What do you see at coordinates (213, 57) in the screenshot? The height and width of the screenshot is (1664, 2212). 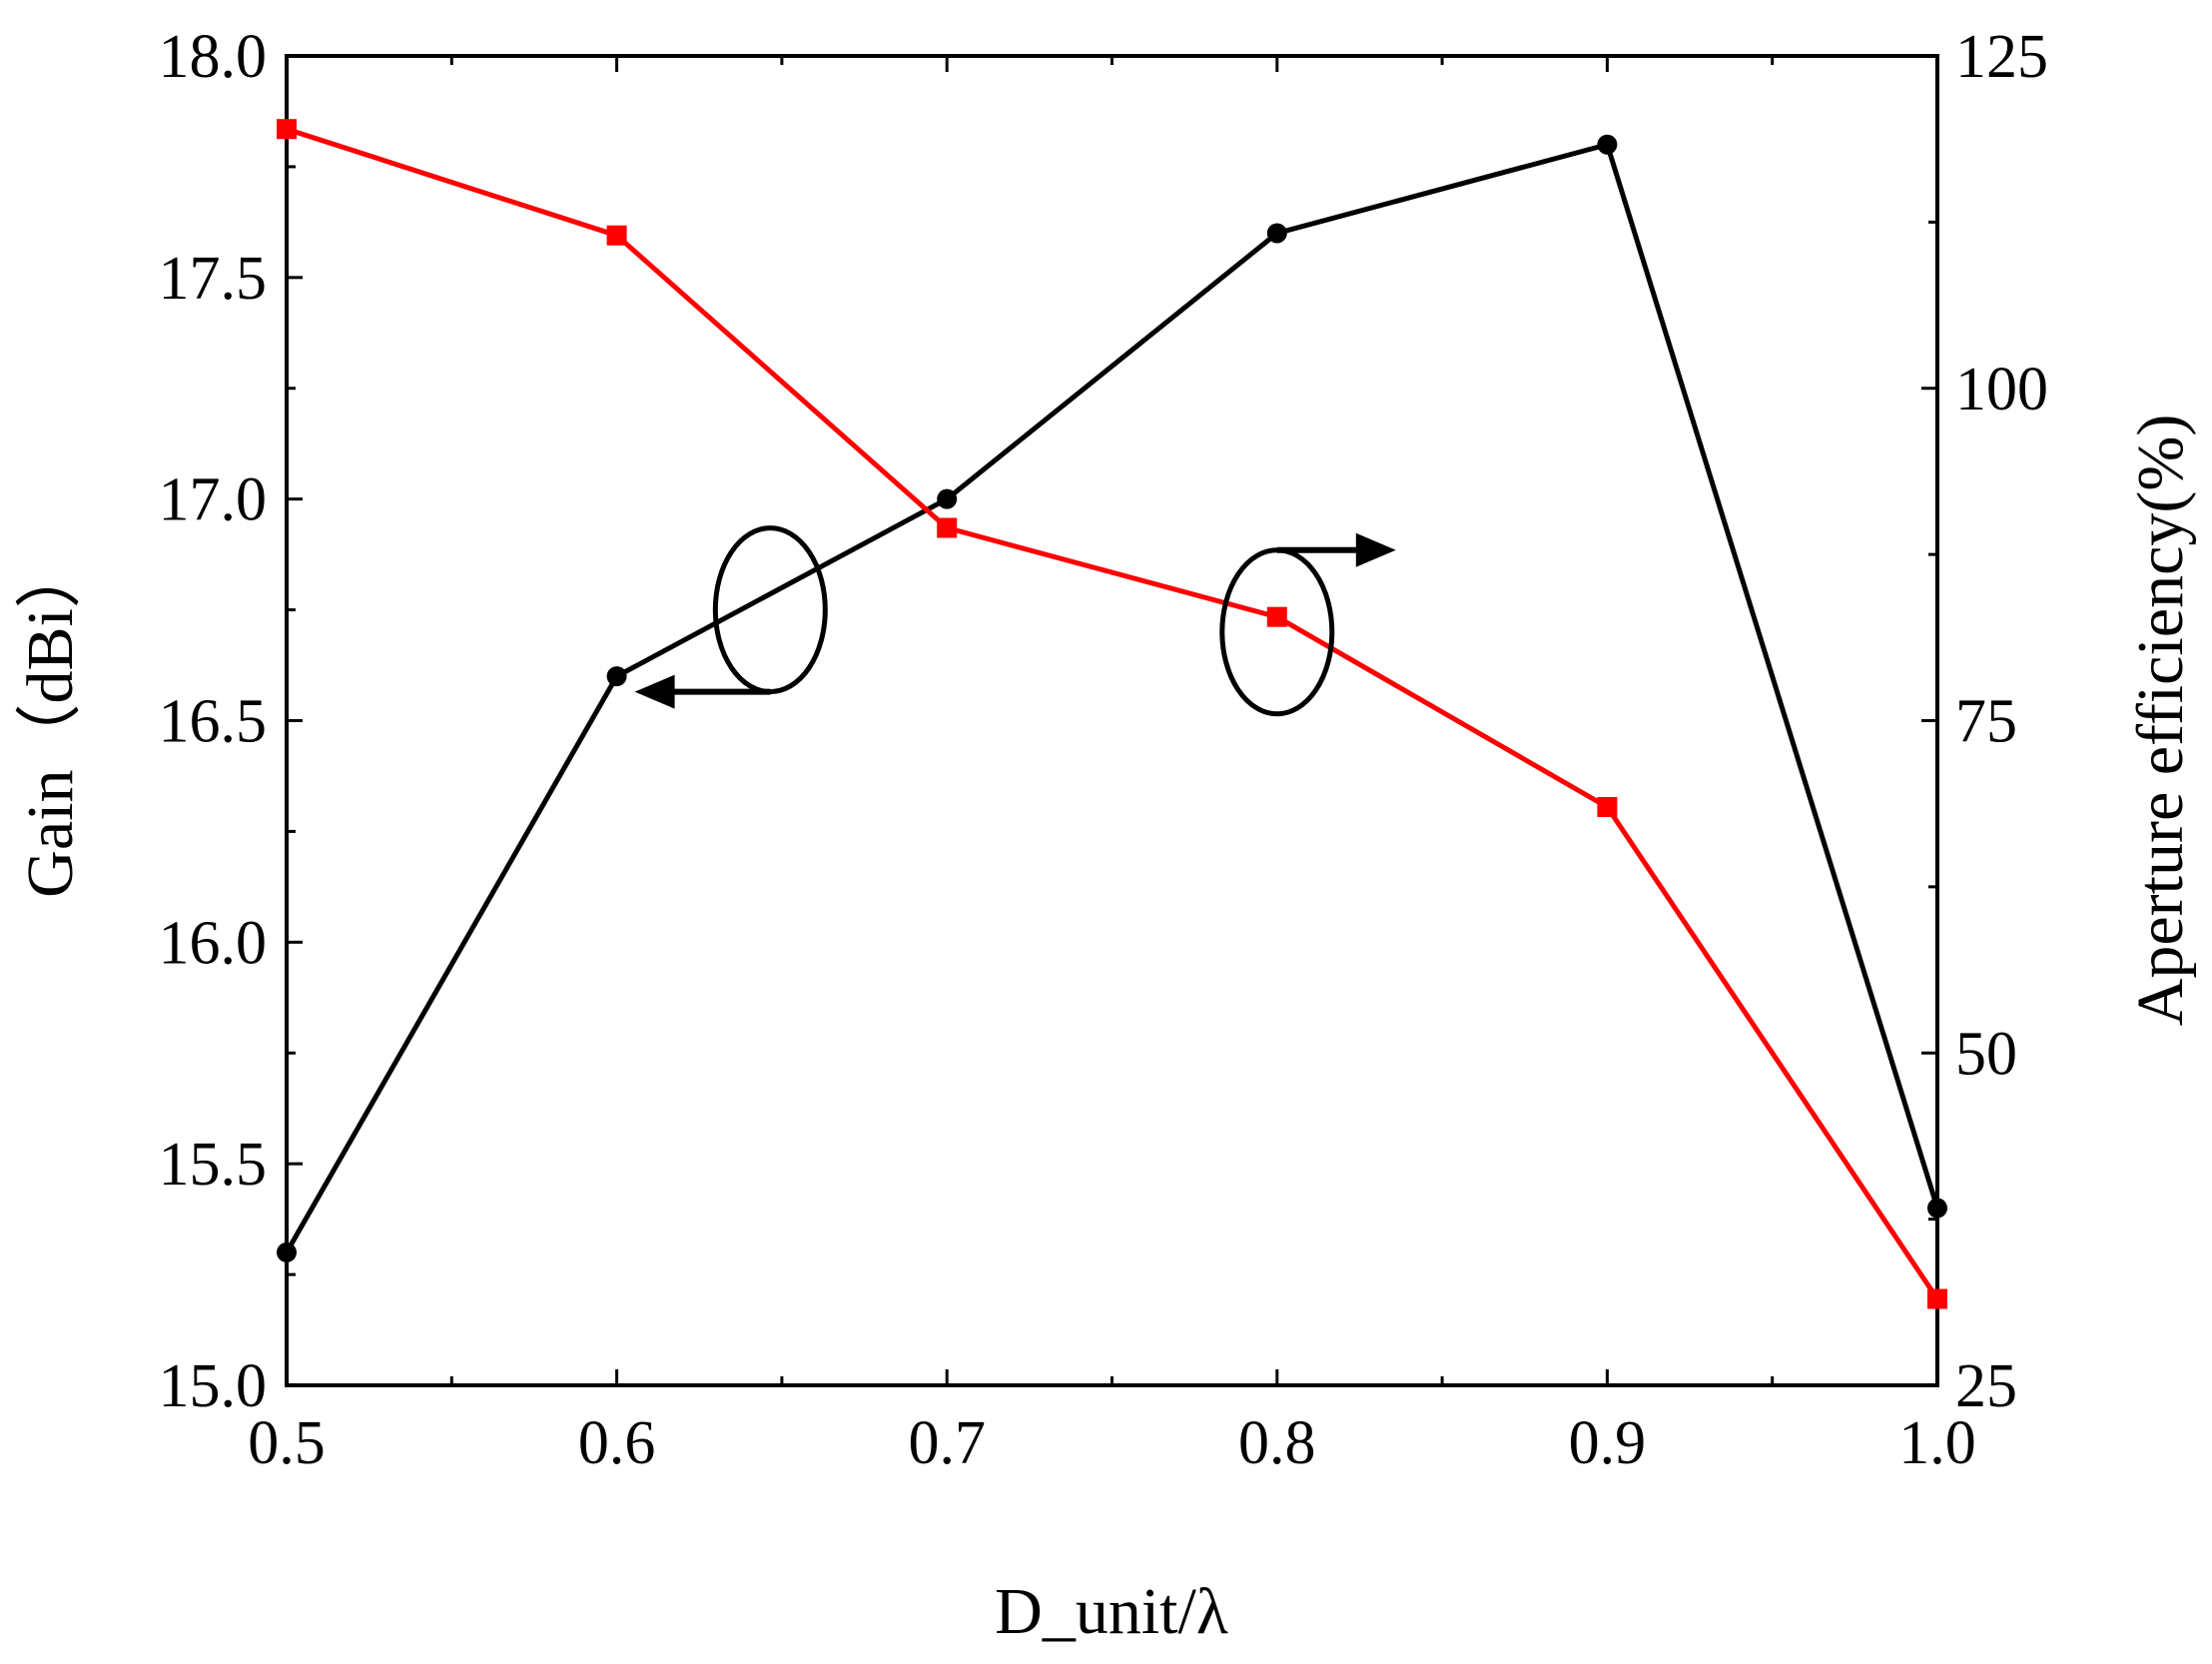 I see `y-tick-label: 18.0` at bounding box center [213, 57].